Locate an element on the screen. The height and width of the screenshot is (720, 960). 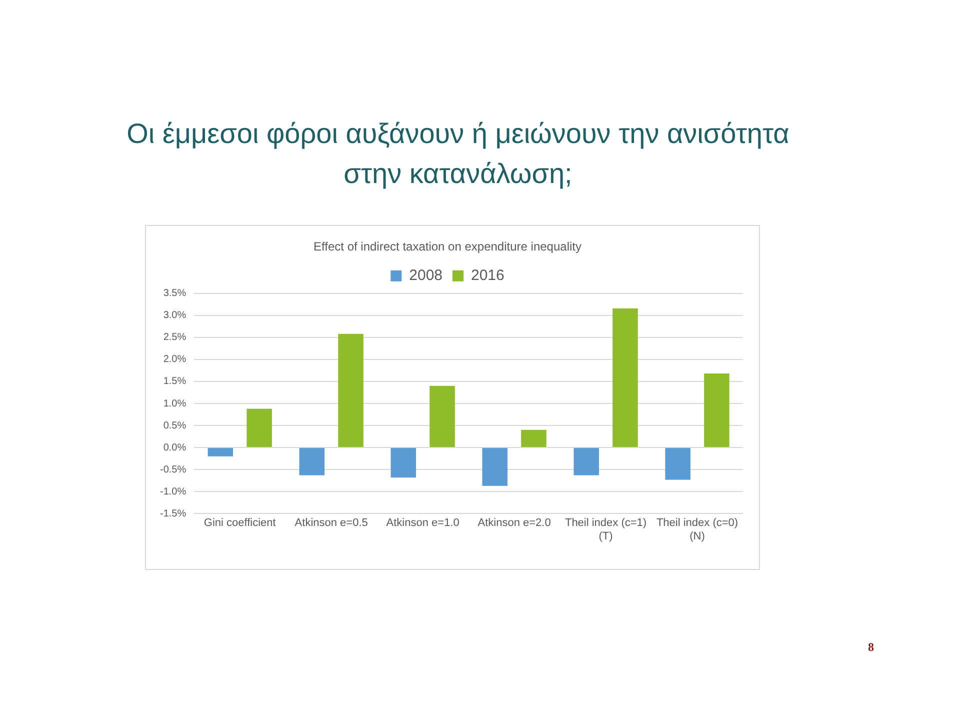
y-tick-label: 1.0% is located at coordinates (174, 404).